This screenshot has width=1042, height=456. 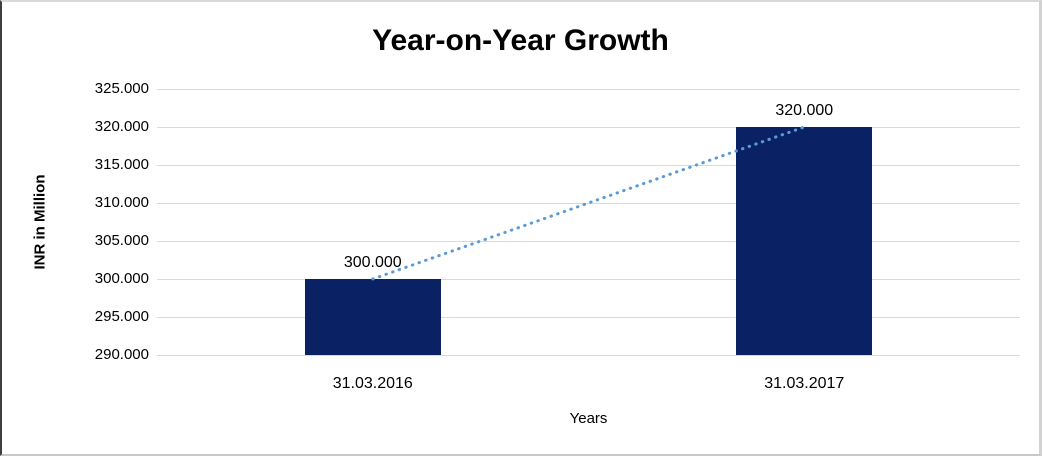 I want to click on trendline-line, so click(x=588, y=203).